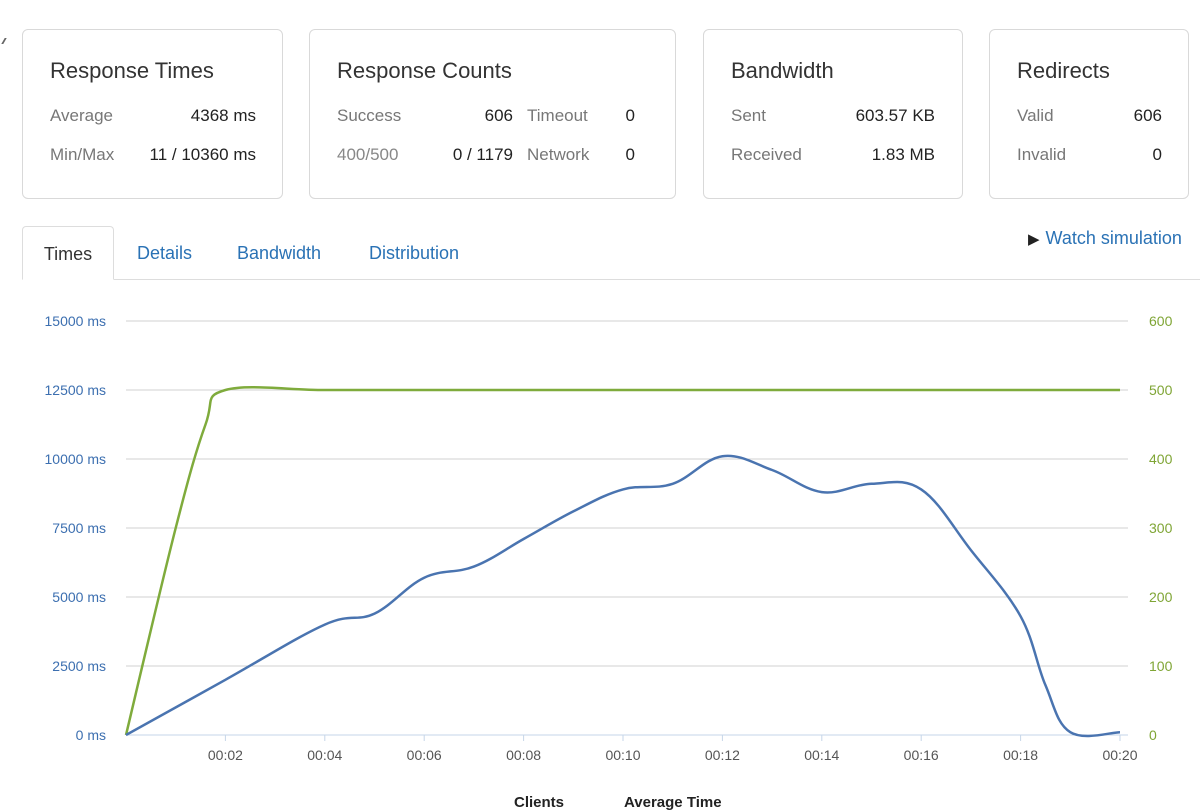 This screenshot has height=811, width=1200. What do you see at coordinates (3, 41) in the screenshot?
I see `corner-mark` at bounding box center [3, 41].